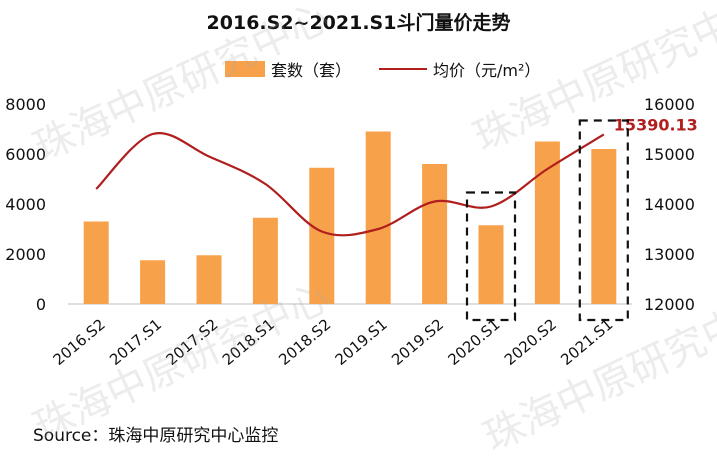 This screenshot has width=717, height=463. I want to click on x-tick-label: 2019.S2, so click(417, 342).